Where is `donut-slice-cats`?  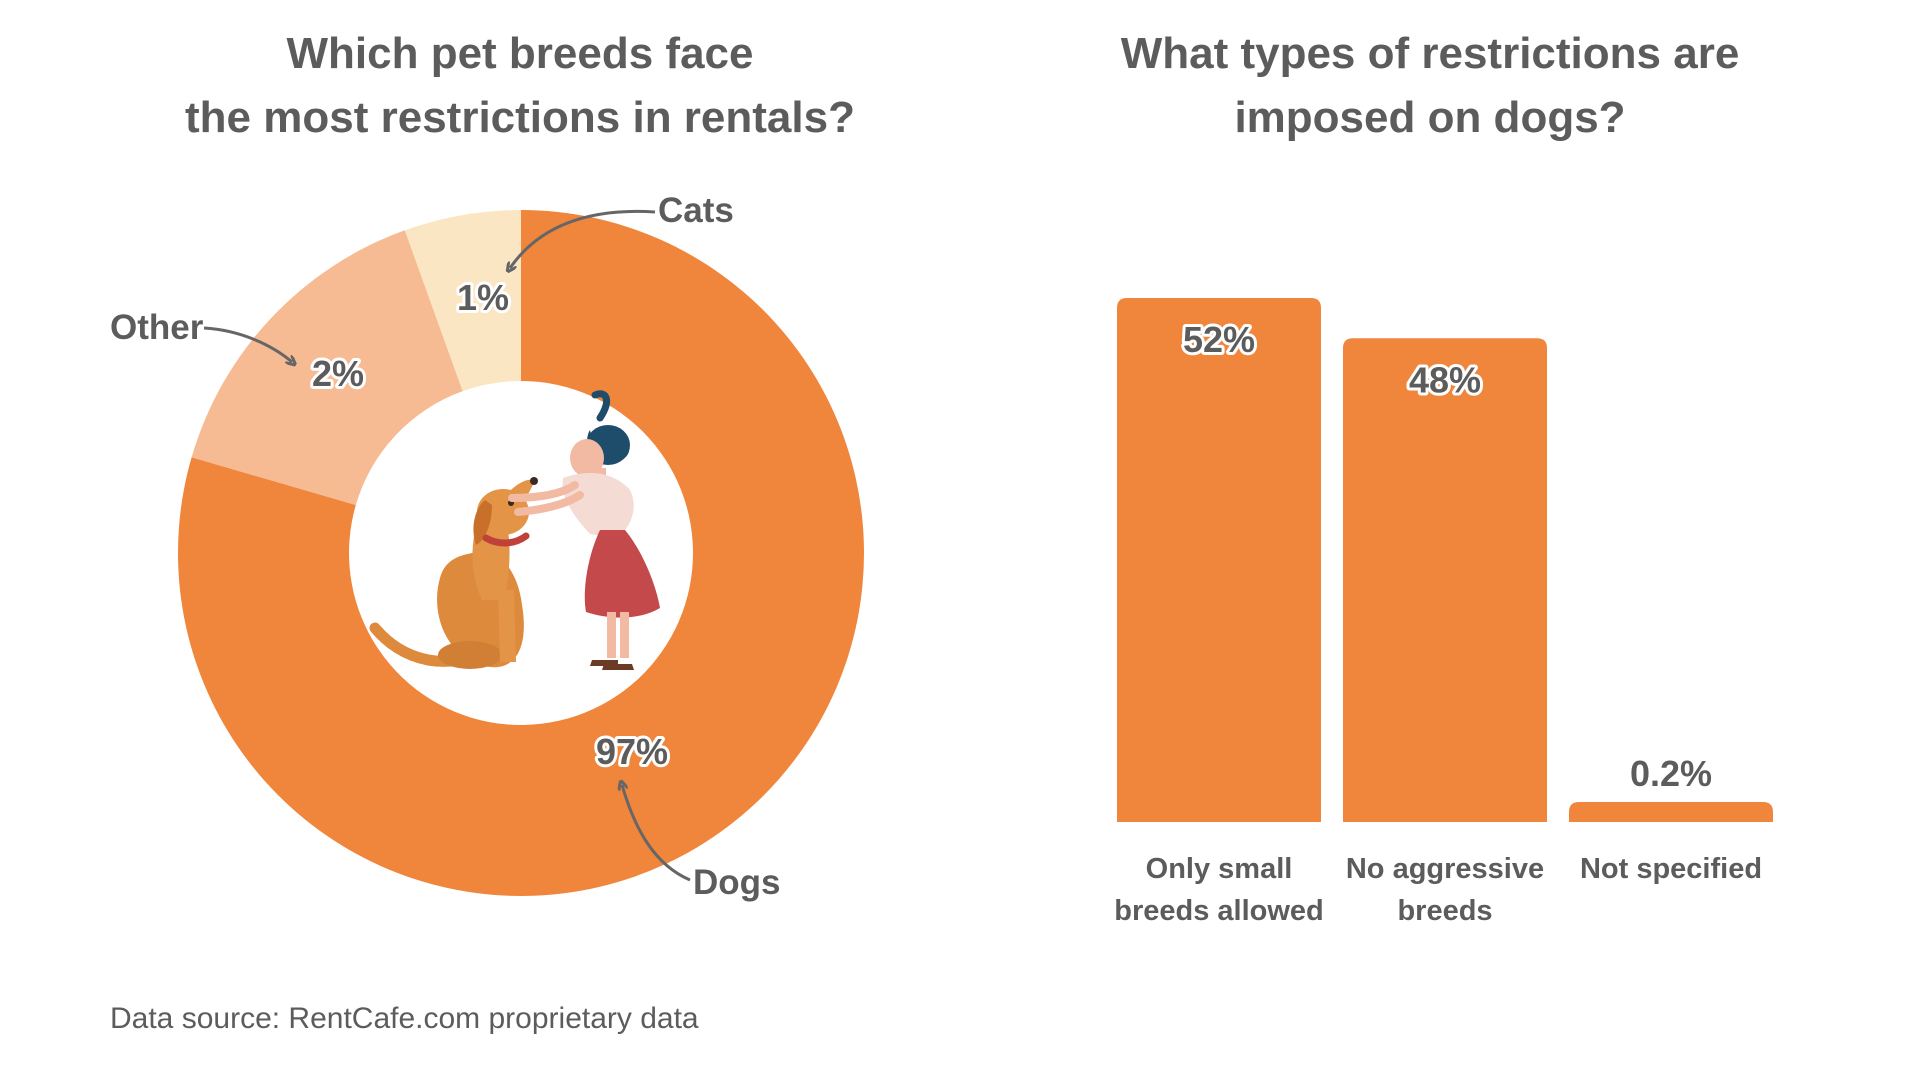 donut-slice-cats is located at coordinates (462, 301).